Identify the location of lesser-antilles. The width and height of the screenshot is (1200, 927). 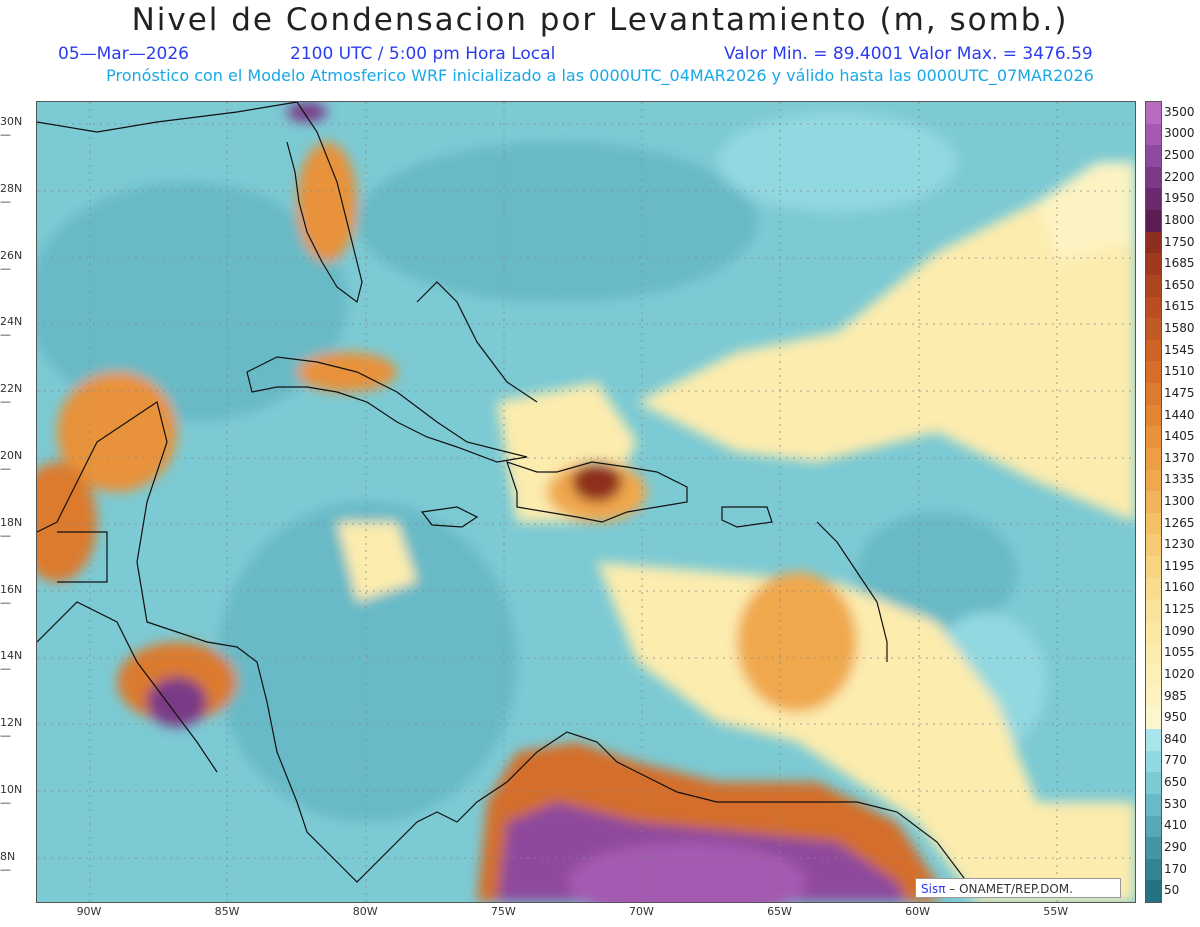
(852, 591).